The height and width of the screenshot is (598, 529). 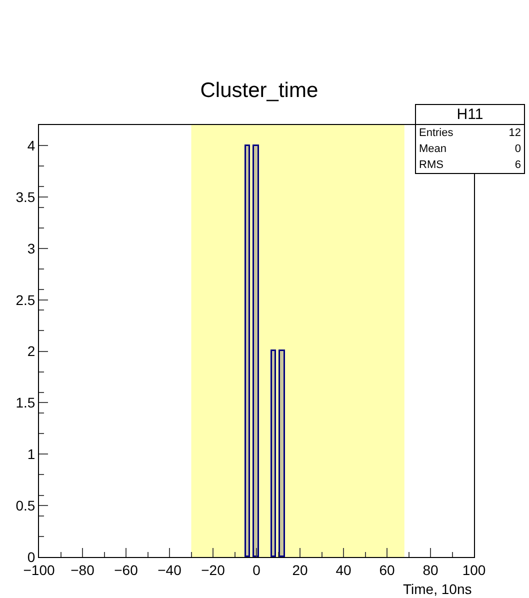 What do you see at coordinates (26, 402) in the screenshot?
I see `y-tick-label: 1.5` at bounding box center [26, 402].